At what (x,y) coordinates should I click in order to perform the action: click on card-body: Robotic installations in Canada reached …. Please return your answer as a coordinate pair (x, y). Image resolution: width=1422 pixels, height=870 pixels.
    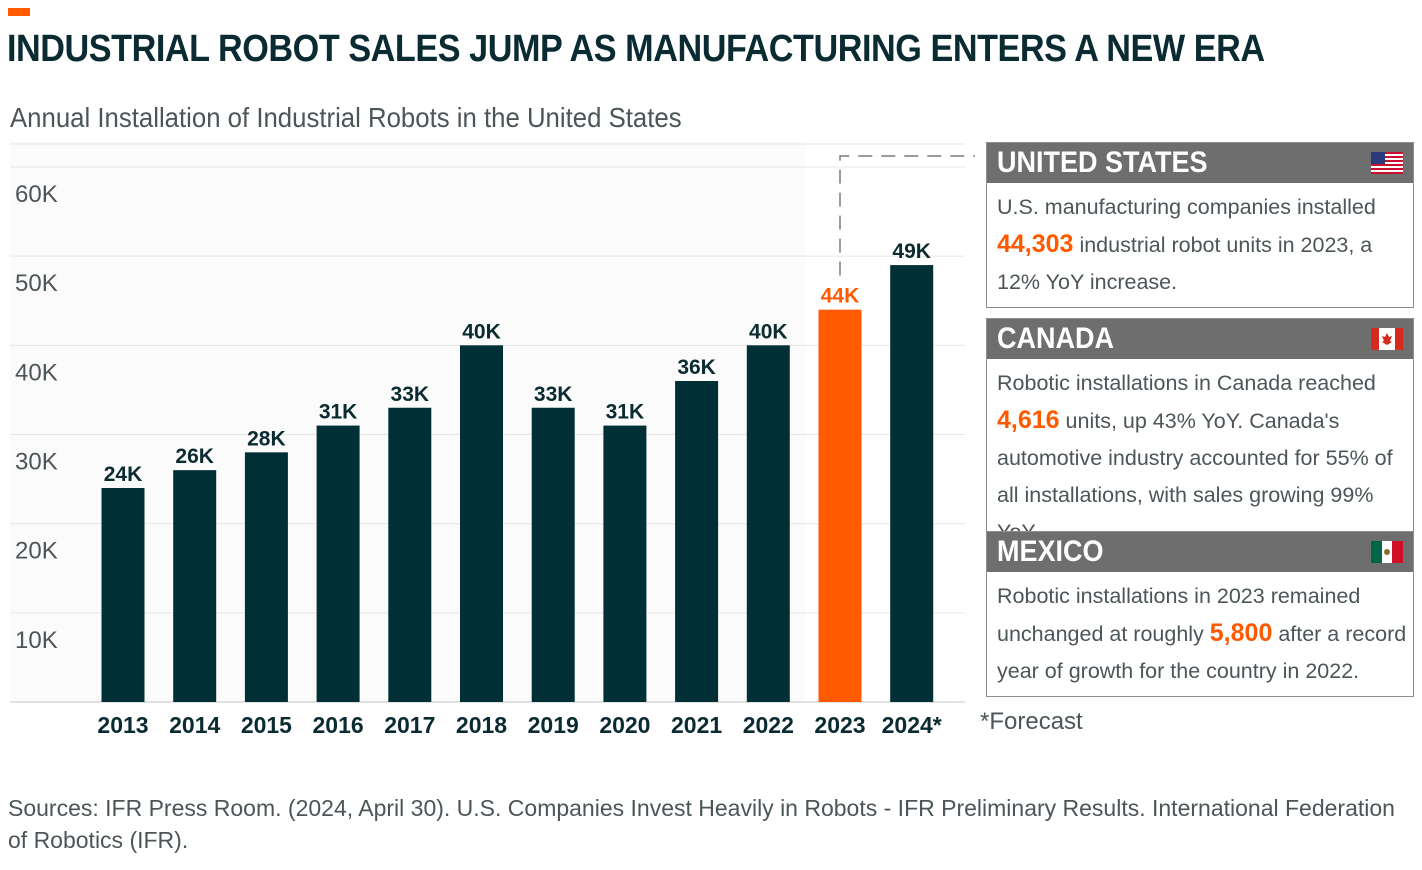
    Looking at the image, I should click on (1200, 458).